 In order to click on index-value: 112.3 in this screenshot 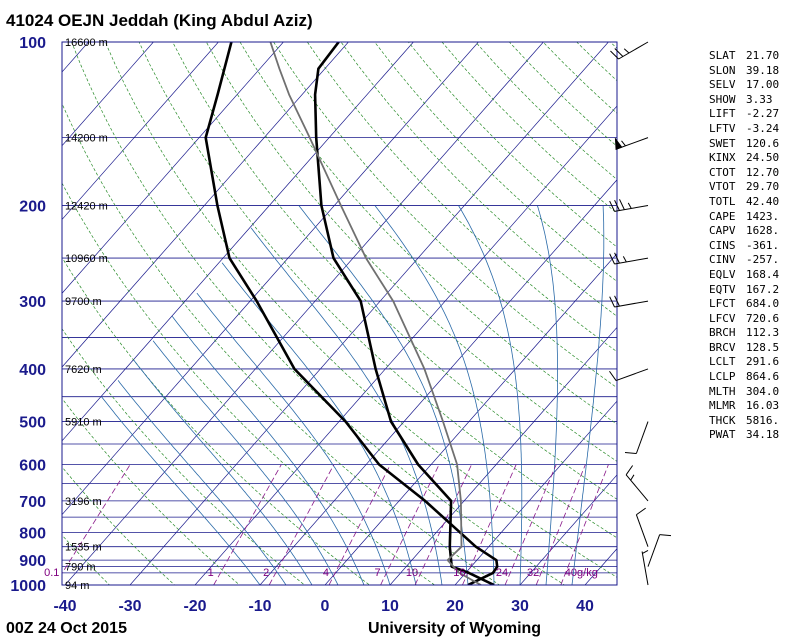, I will do `click(763, 333)`.